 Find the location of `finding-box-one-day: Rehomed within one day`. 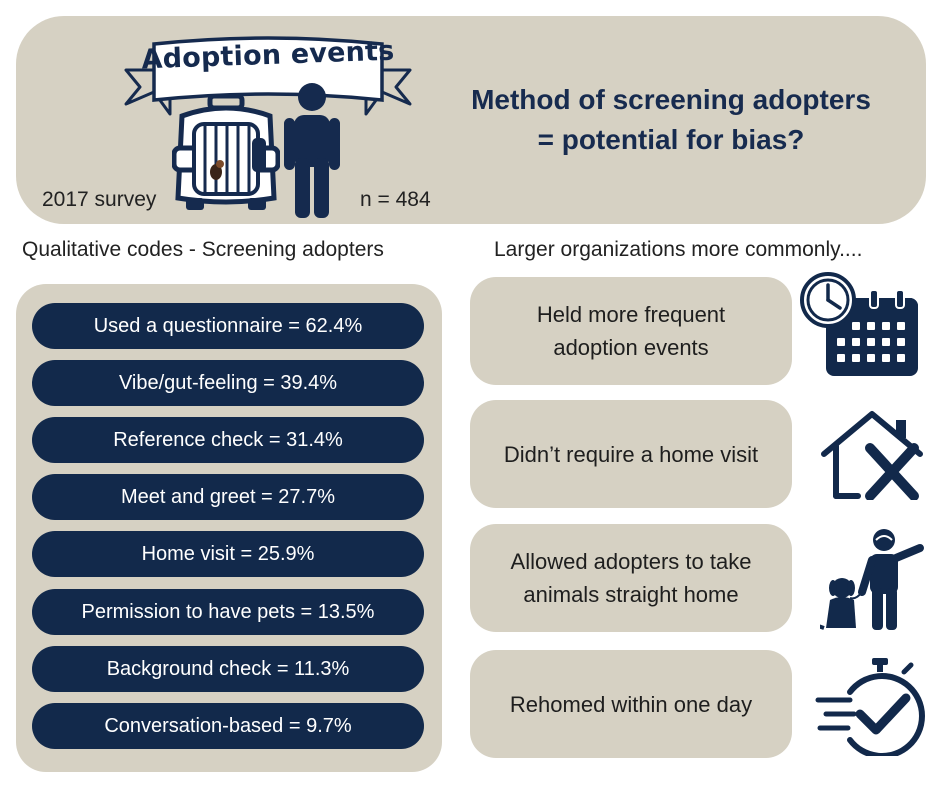

finding-box-one-day: Rehomed within one day is located at coordinates (631, 704).